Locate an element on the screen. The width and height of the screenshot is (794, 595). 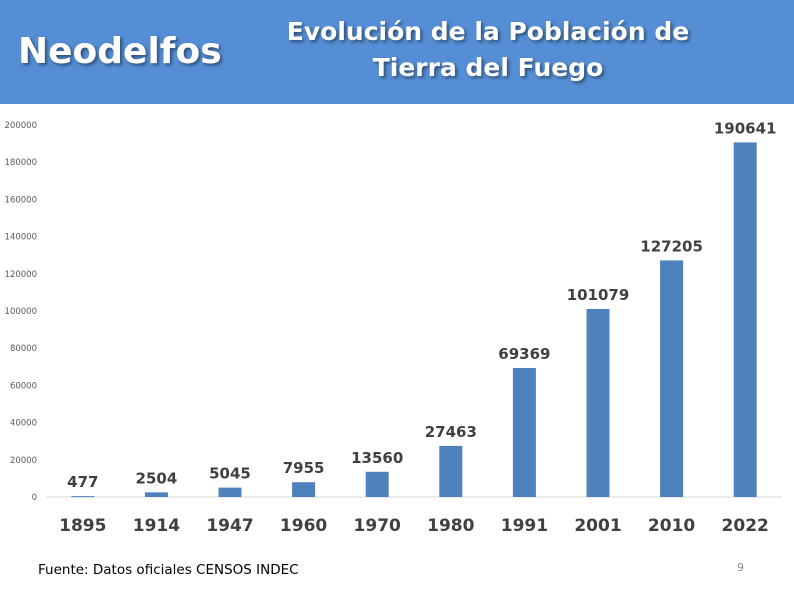
x-tick-label: 2010 is located at coordinates (671, 526).